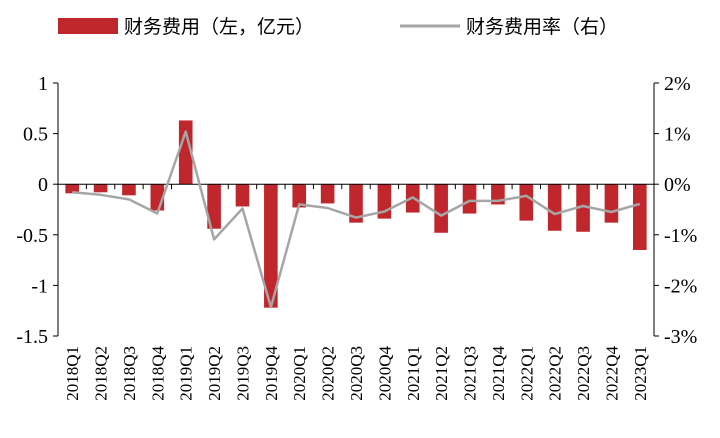 The image size is (720, 438). What do you see at coordinates (101, 373) in the screenshot?
I see `x-tick-label: 2018Q2` at bounding box center [101, 373].